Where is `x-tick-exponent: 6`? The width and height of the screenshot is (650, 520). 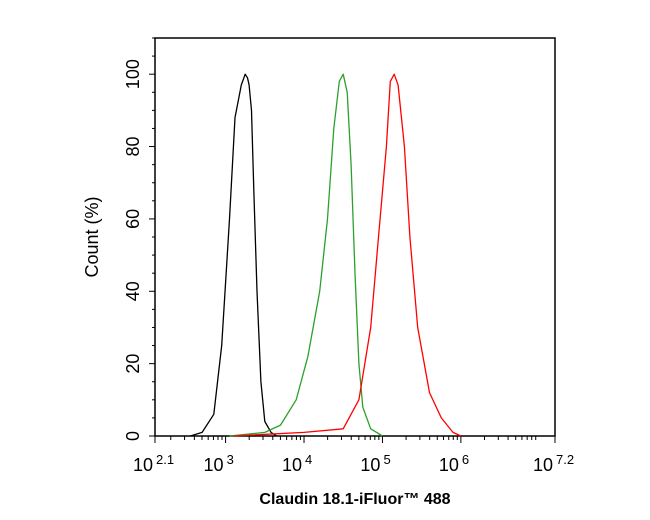
x-tick-exponent: 6 is located at coordinates (465, 459).